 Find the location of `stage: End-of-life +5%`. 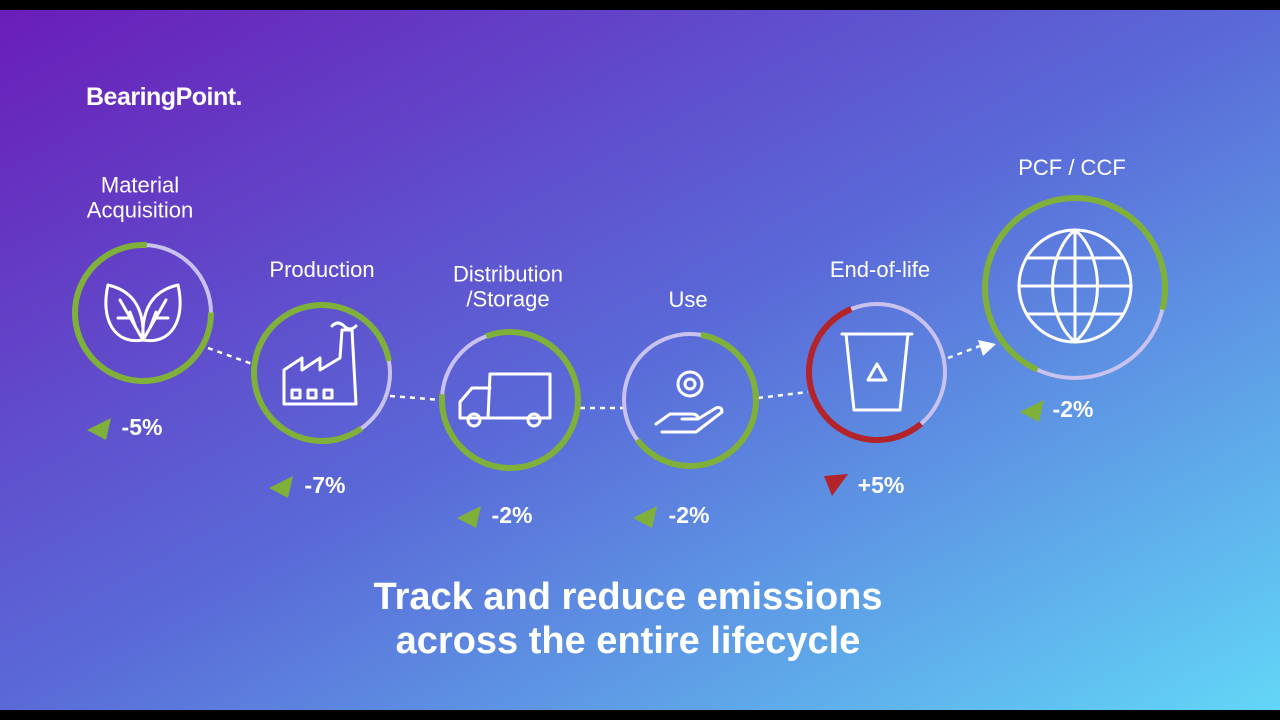

stage: End-of-life +5% is located at coordinates (877, 377).